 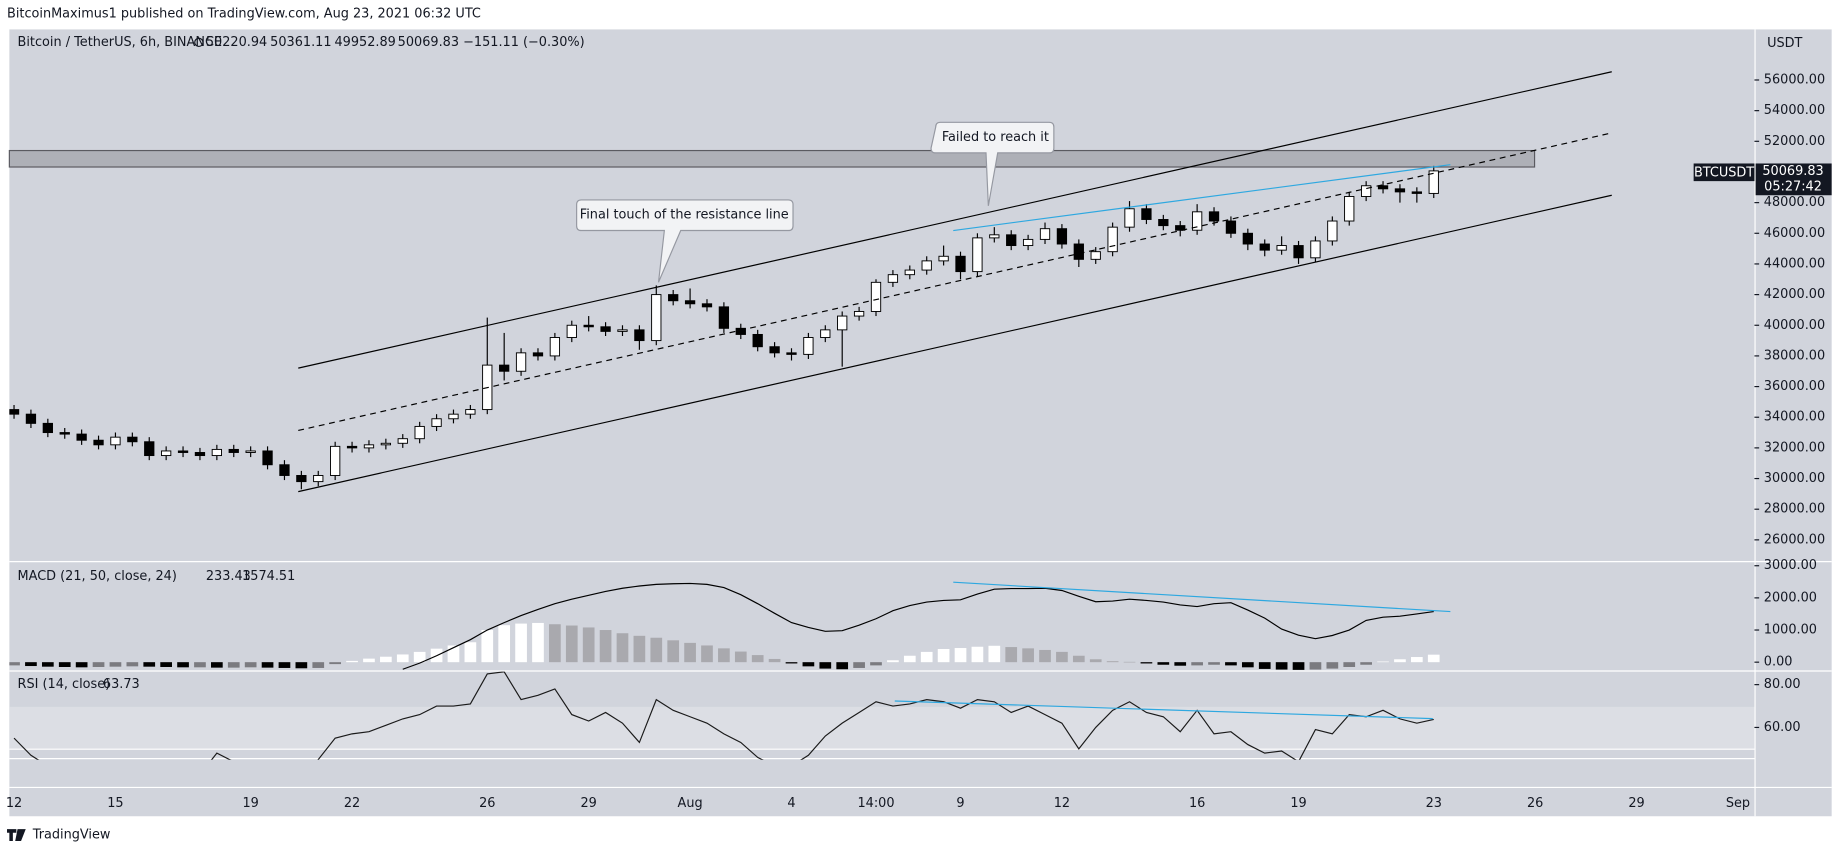 I want to click on y-tick-label: 56000.00, so click(x=1794, y=79).